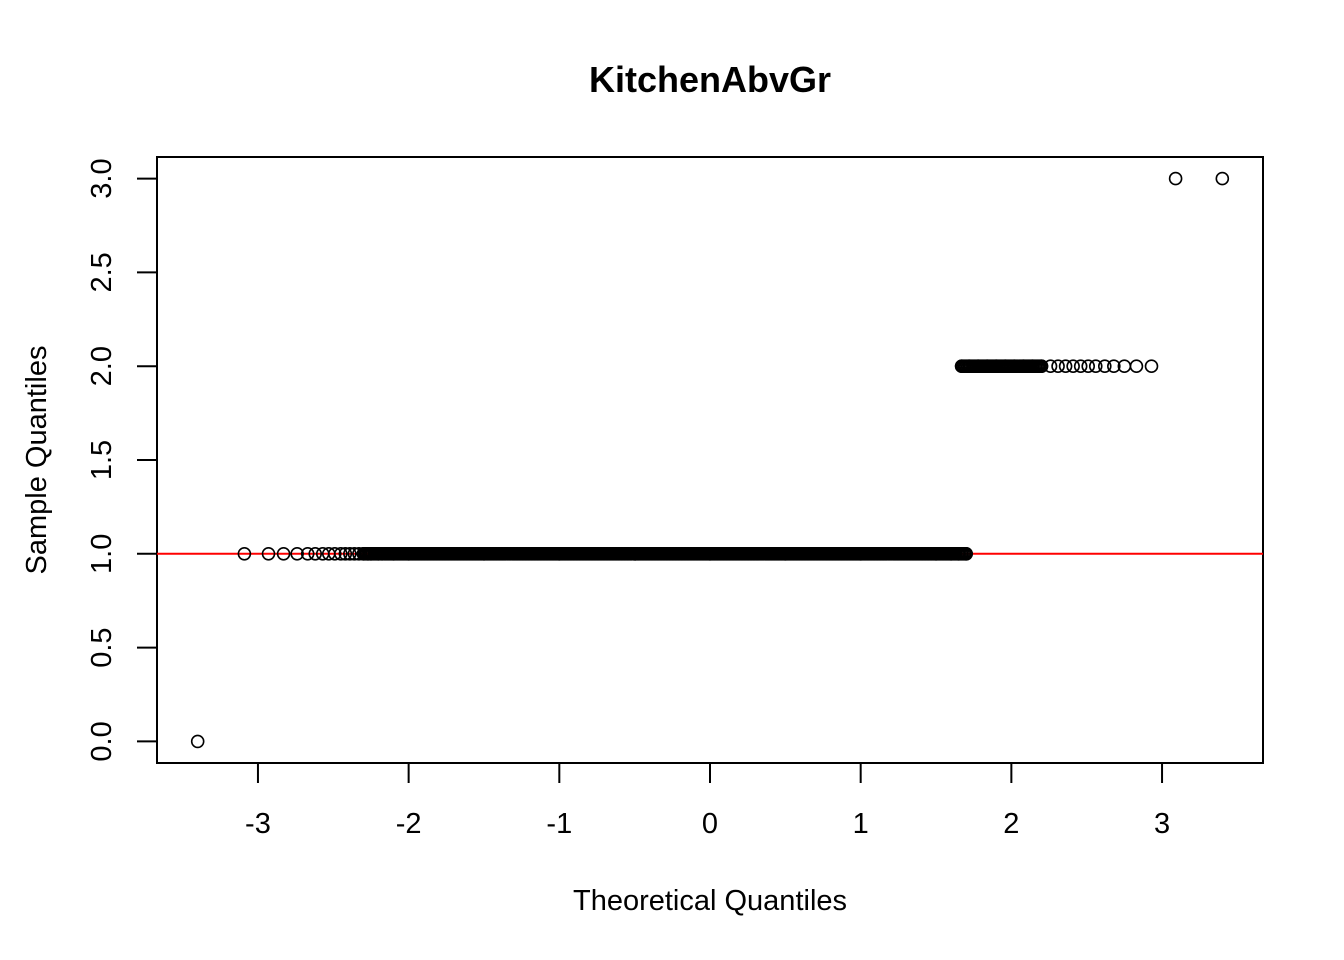 The height and width of the screenshot is (960, 1344). I want to click on x-tick-label: 3, so click(1162, 824).